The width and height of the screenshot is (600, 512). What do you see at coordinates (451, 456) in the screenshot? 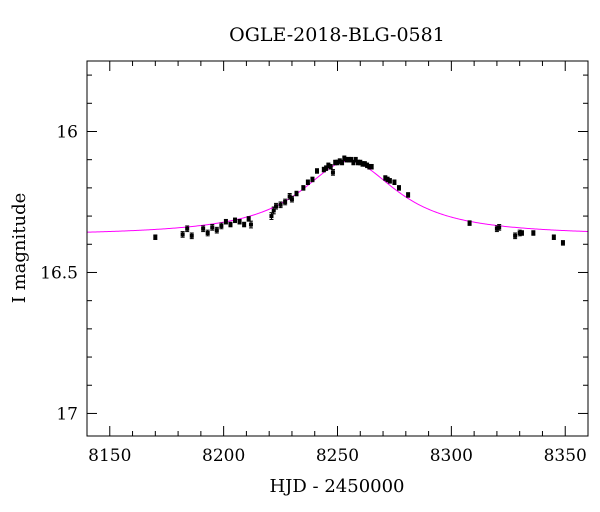
I see `x-tick-label: 8300` at bounding box center [451, 456].